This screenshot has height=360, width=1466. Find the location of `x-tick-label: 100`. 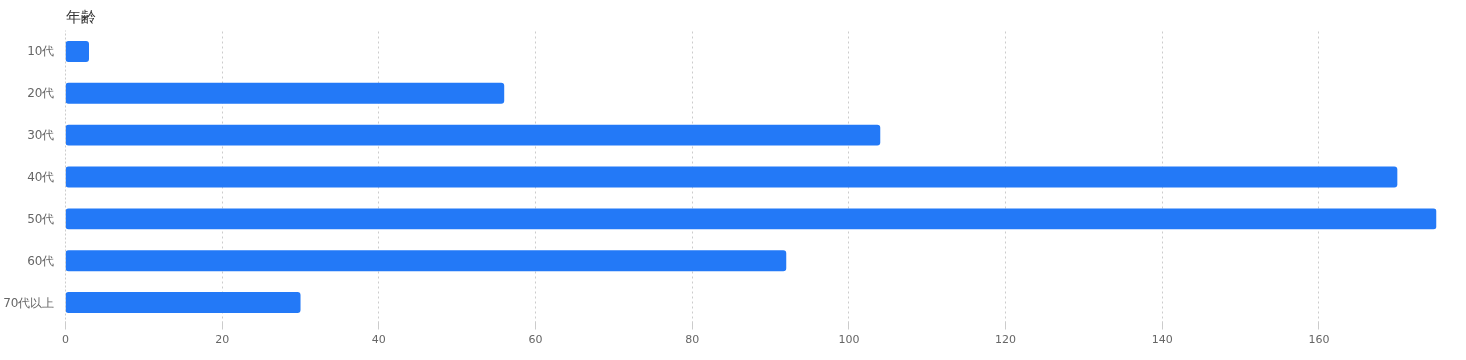

x-tick-label: 100 is located at coordinates (849, 339).